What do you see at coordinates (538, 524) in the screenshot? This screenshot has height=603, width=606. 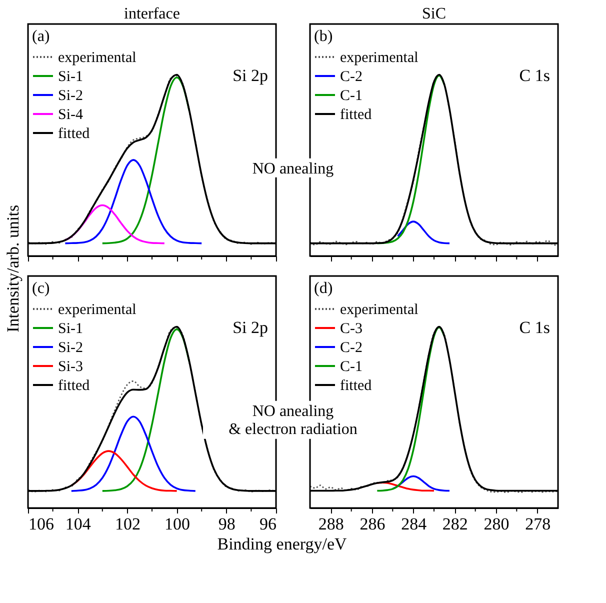 I see `x-tick-label: 278` at bounding box center [538, 524].